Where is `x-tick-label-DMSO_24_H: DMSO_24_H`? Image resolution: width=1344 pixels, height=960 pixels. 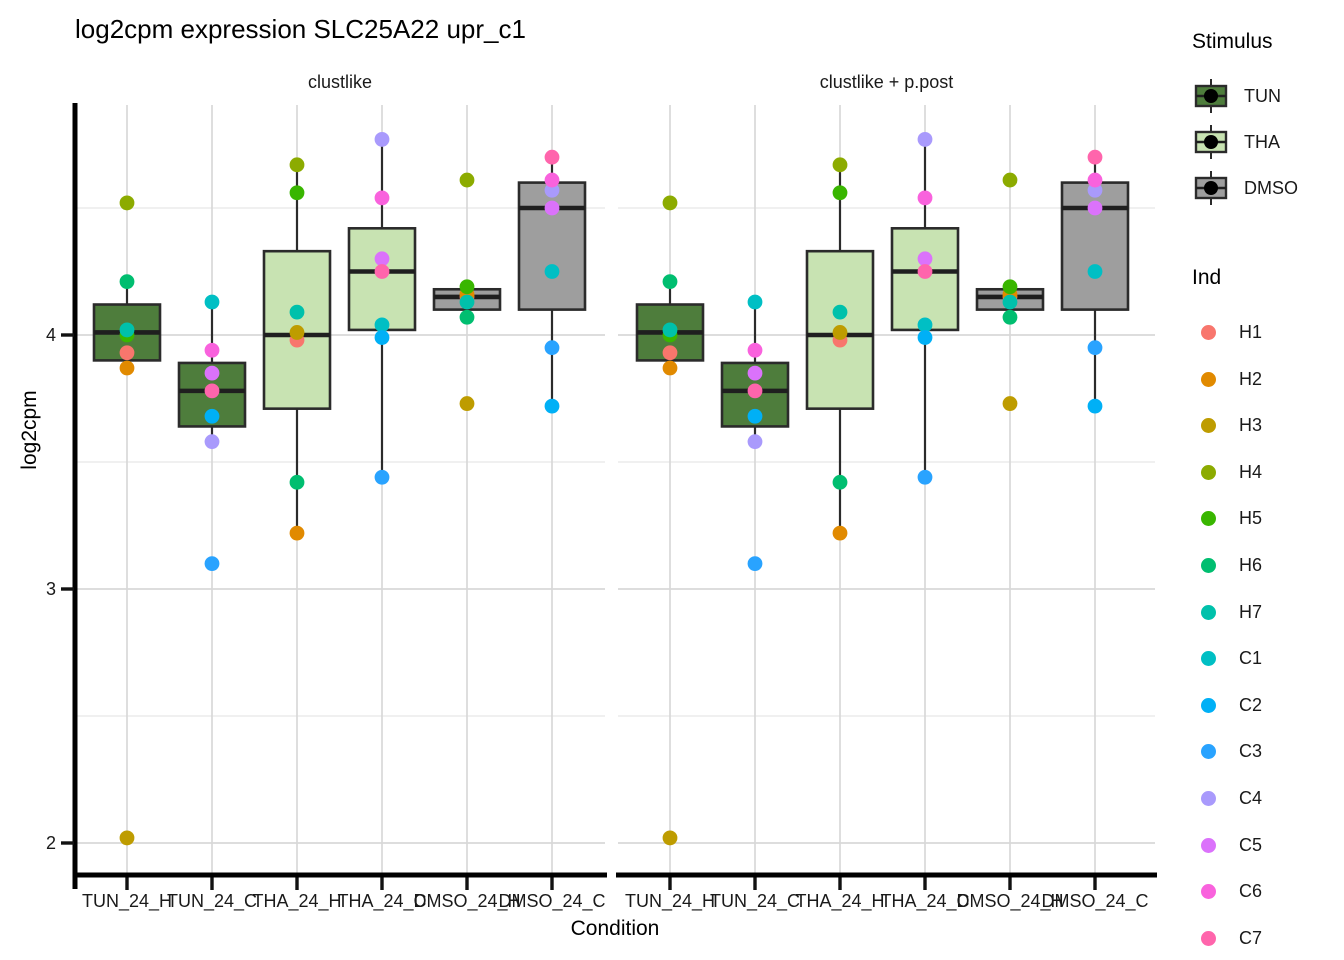 x-tick-label-DMSO_24_H: DMSO_24_H is located at coordinates (1009, 901).